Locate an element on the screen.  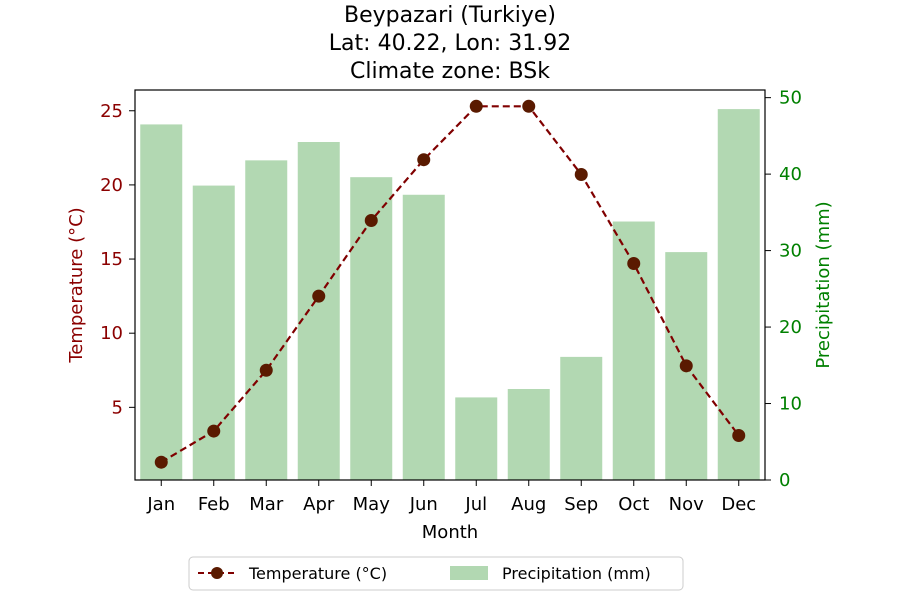
temperature-point-feb is located at coordinates (214, 431).